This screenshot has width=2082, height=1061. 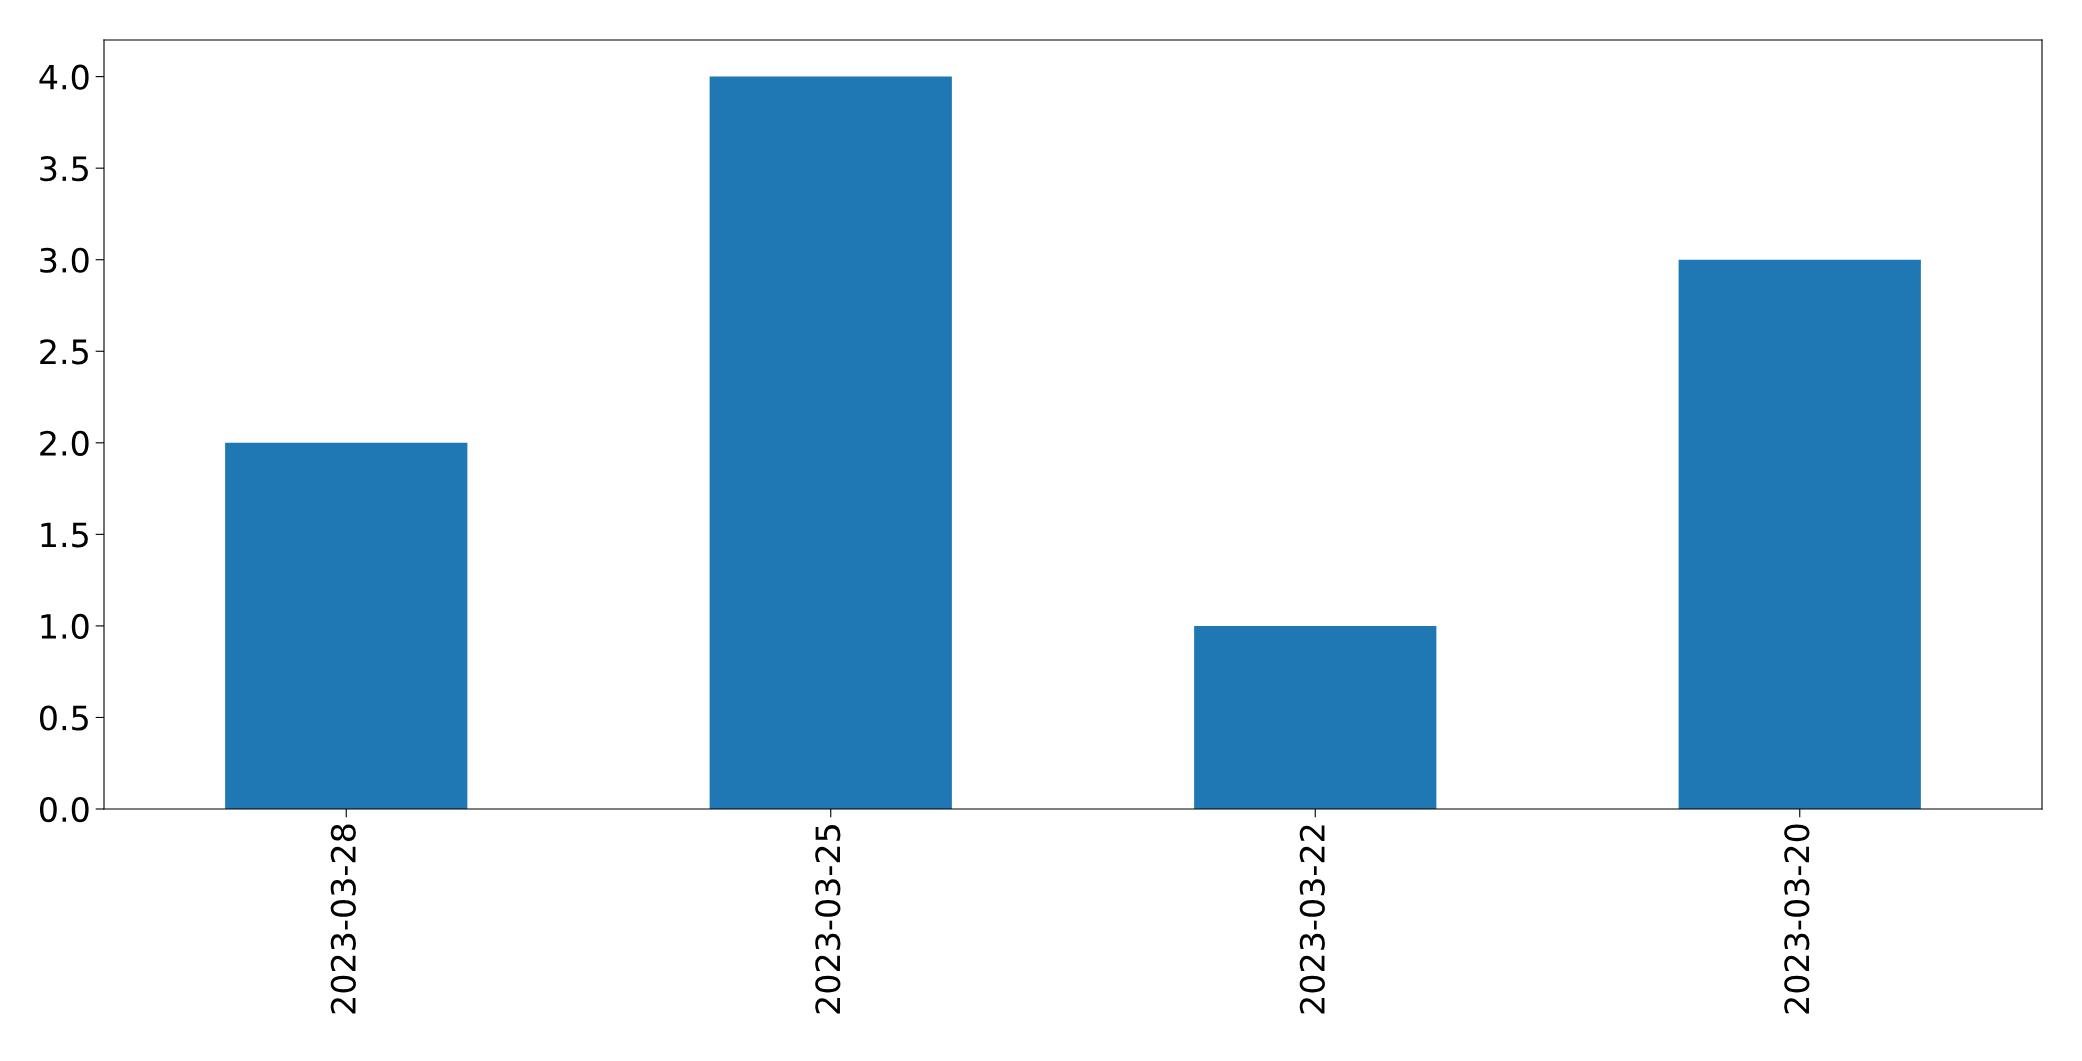 What do you see at coordinates (1312, 919) in the screenshot?
I see `x-tick-label: 2023-03-22` at bounding box center [1312, 919].